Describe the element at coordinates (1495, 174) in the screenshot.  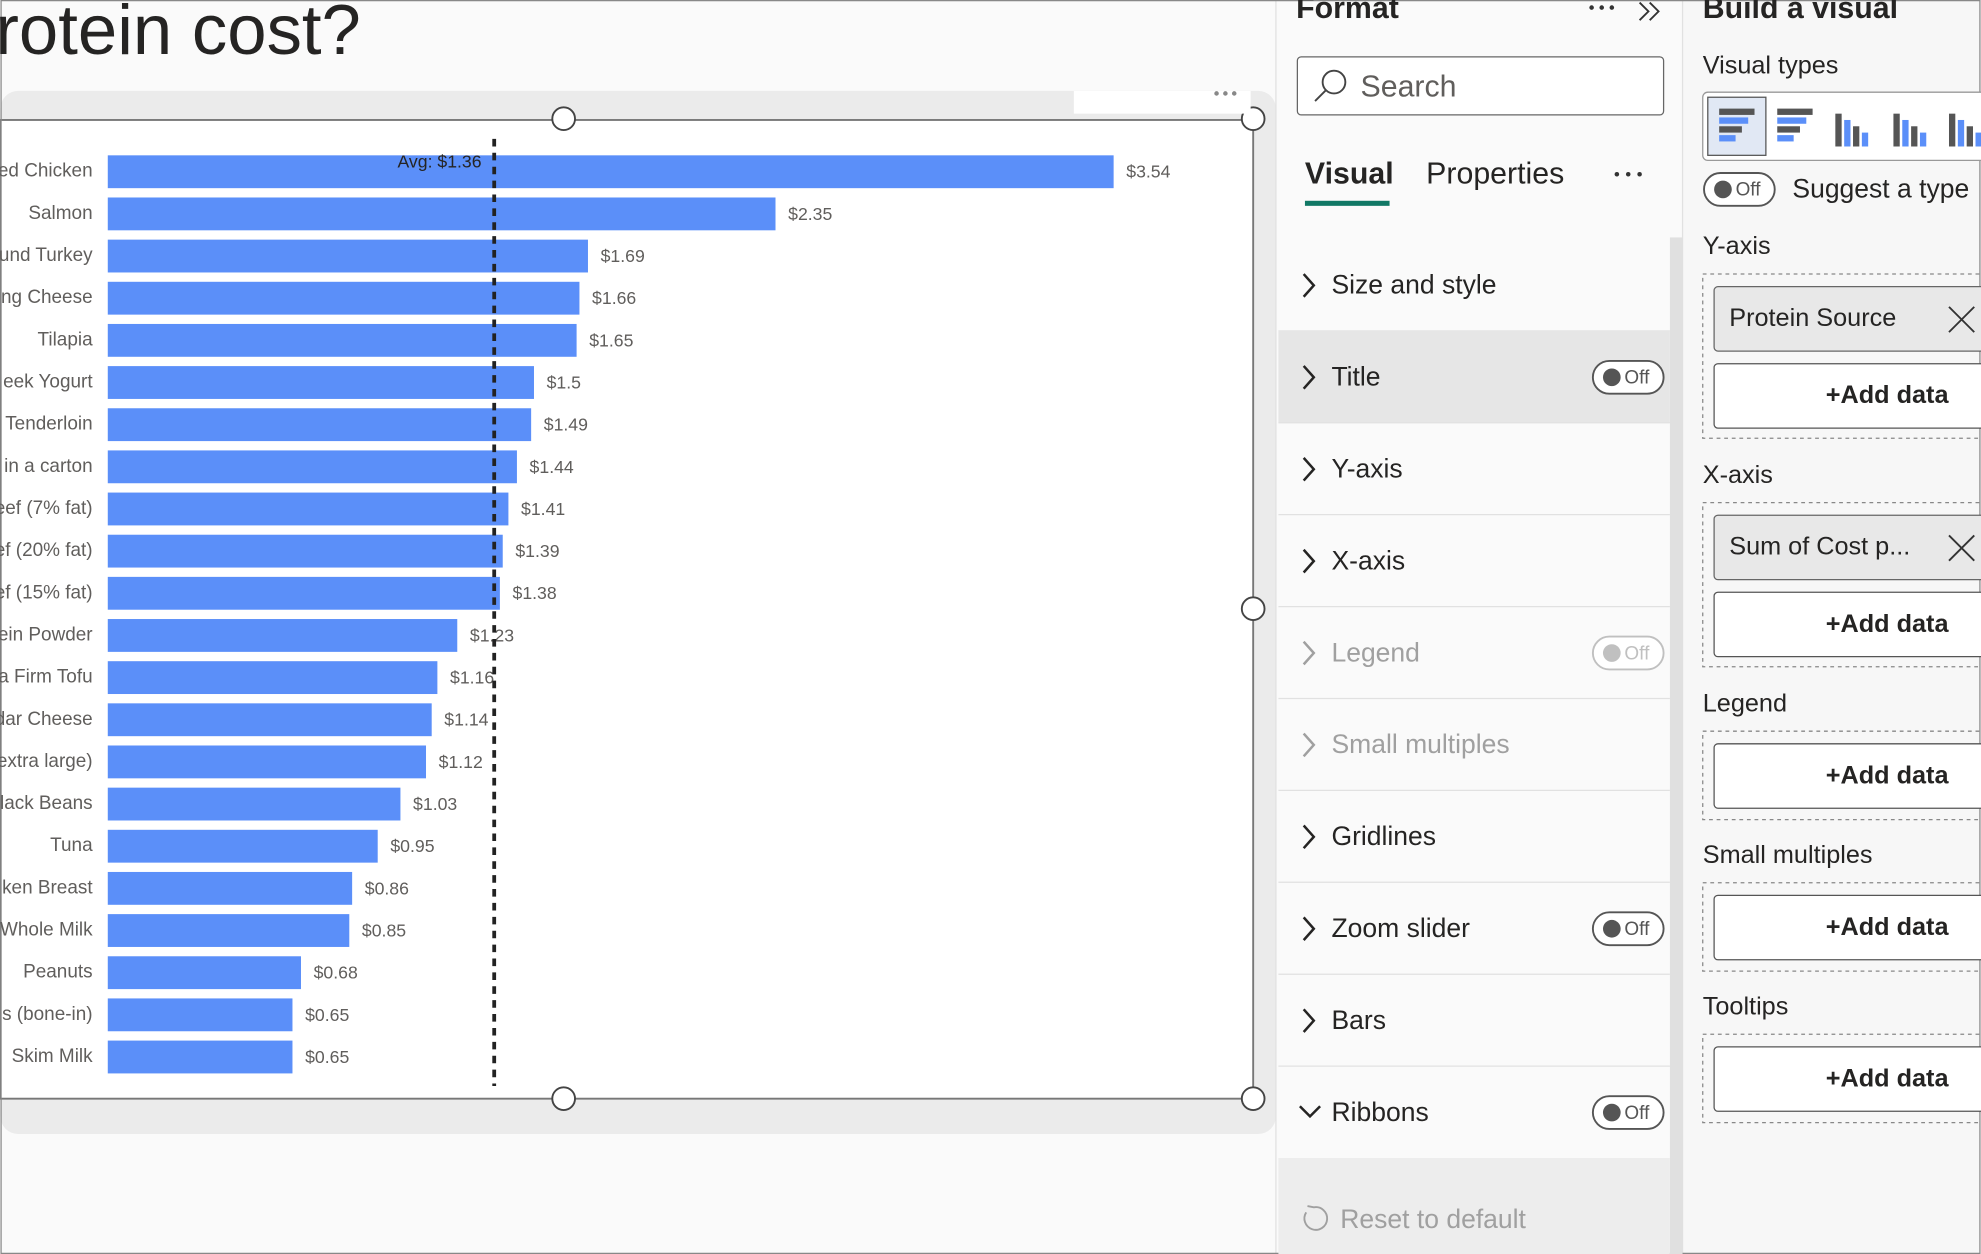
I see `tab: Properties` at that location.